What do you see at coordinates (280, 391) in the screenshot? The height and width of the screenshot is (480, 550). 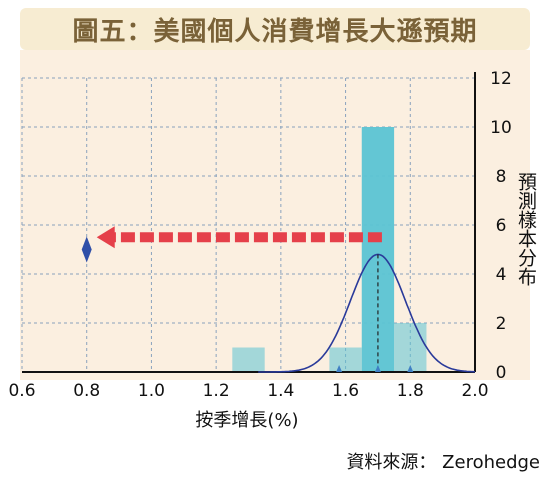 I see `x-tick-label: 1.4` at bounding box center [280, 391].